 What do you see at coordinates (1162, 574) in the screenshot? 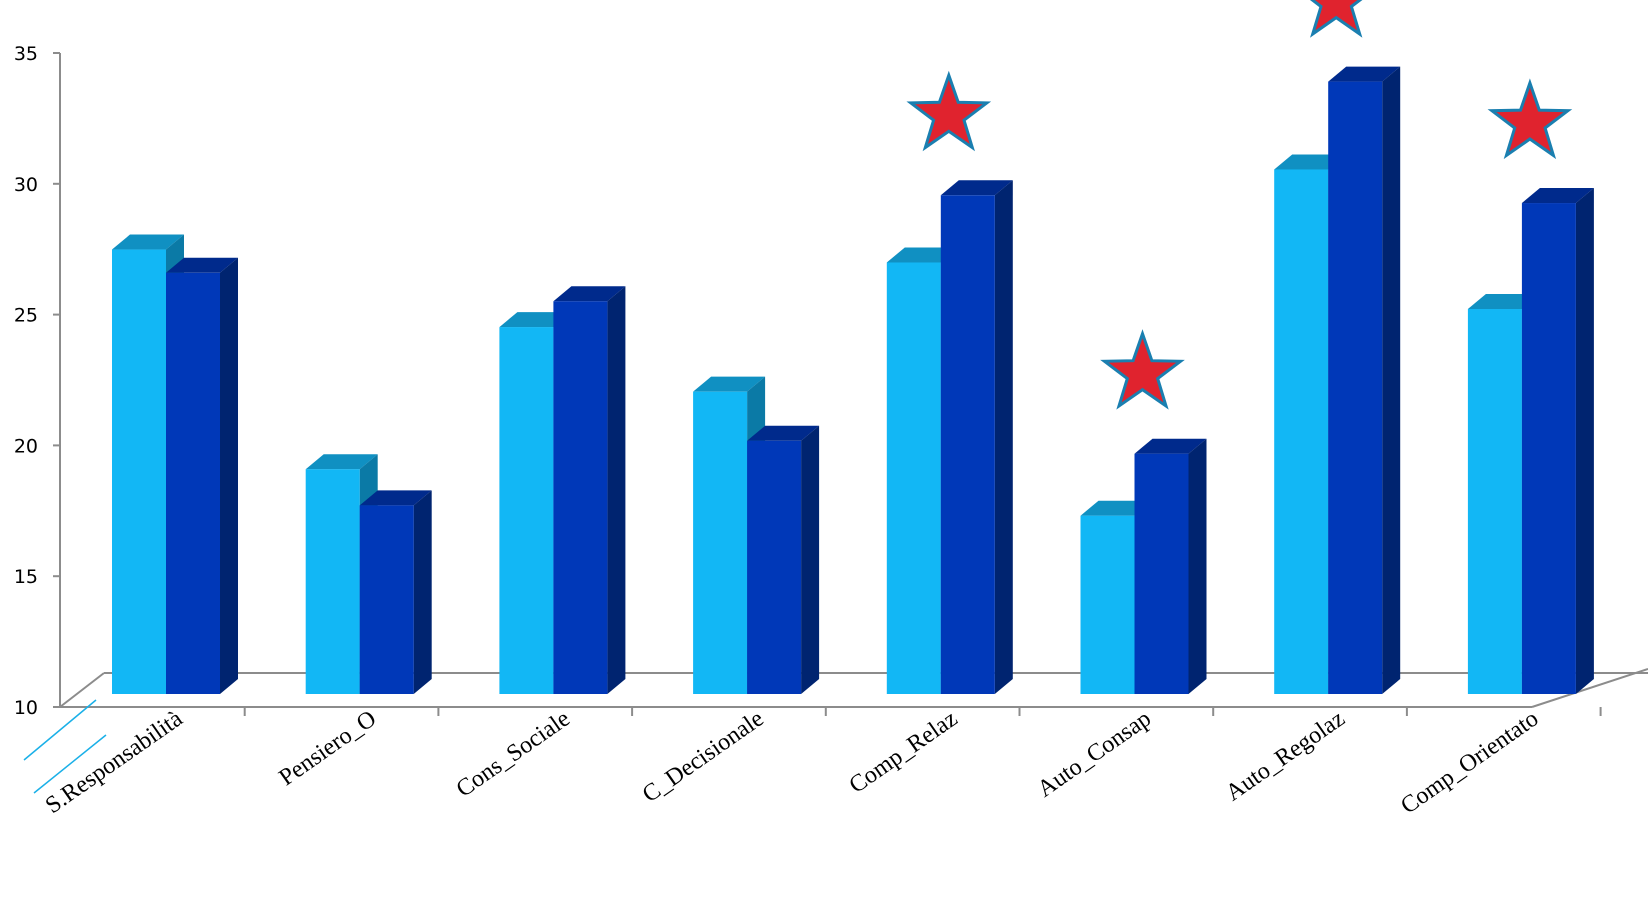
I see `bar-series2-5-front` at bounding box center [1162, 574].